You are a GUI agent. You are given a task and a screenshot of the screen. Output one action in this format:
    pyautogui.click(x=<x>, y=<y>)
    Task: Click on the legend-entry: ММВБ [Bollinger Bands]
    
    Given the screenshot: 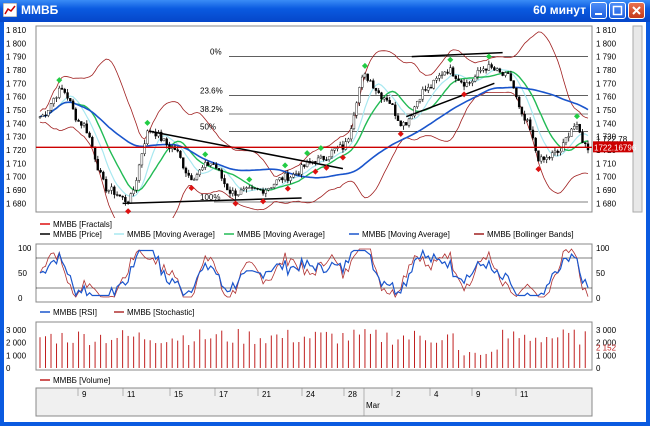 What is the action you would take?
    pyautogui.click(x=530, y=234)
    